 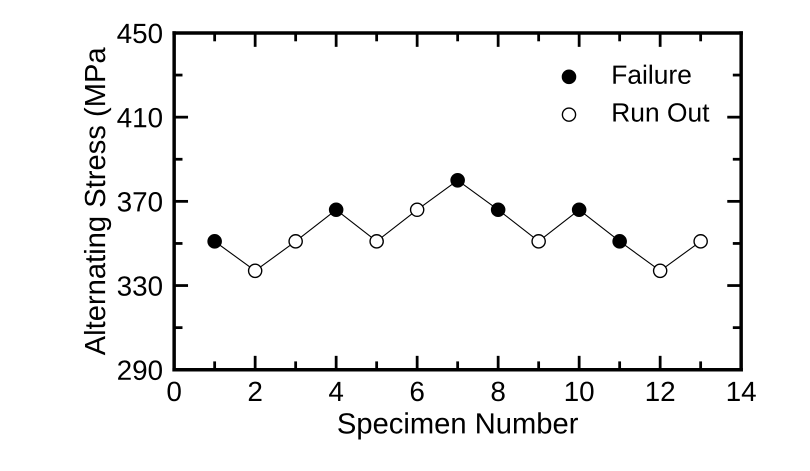 I want to click on legend-label: Run Out, so click(x=661, y=112).